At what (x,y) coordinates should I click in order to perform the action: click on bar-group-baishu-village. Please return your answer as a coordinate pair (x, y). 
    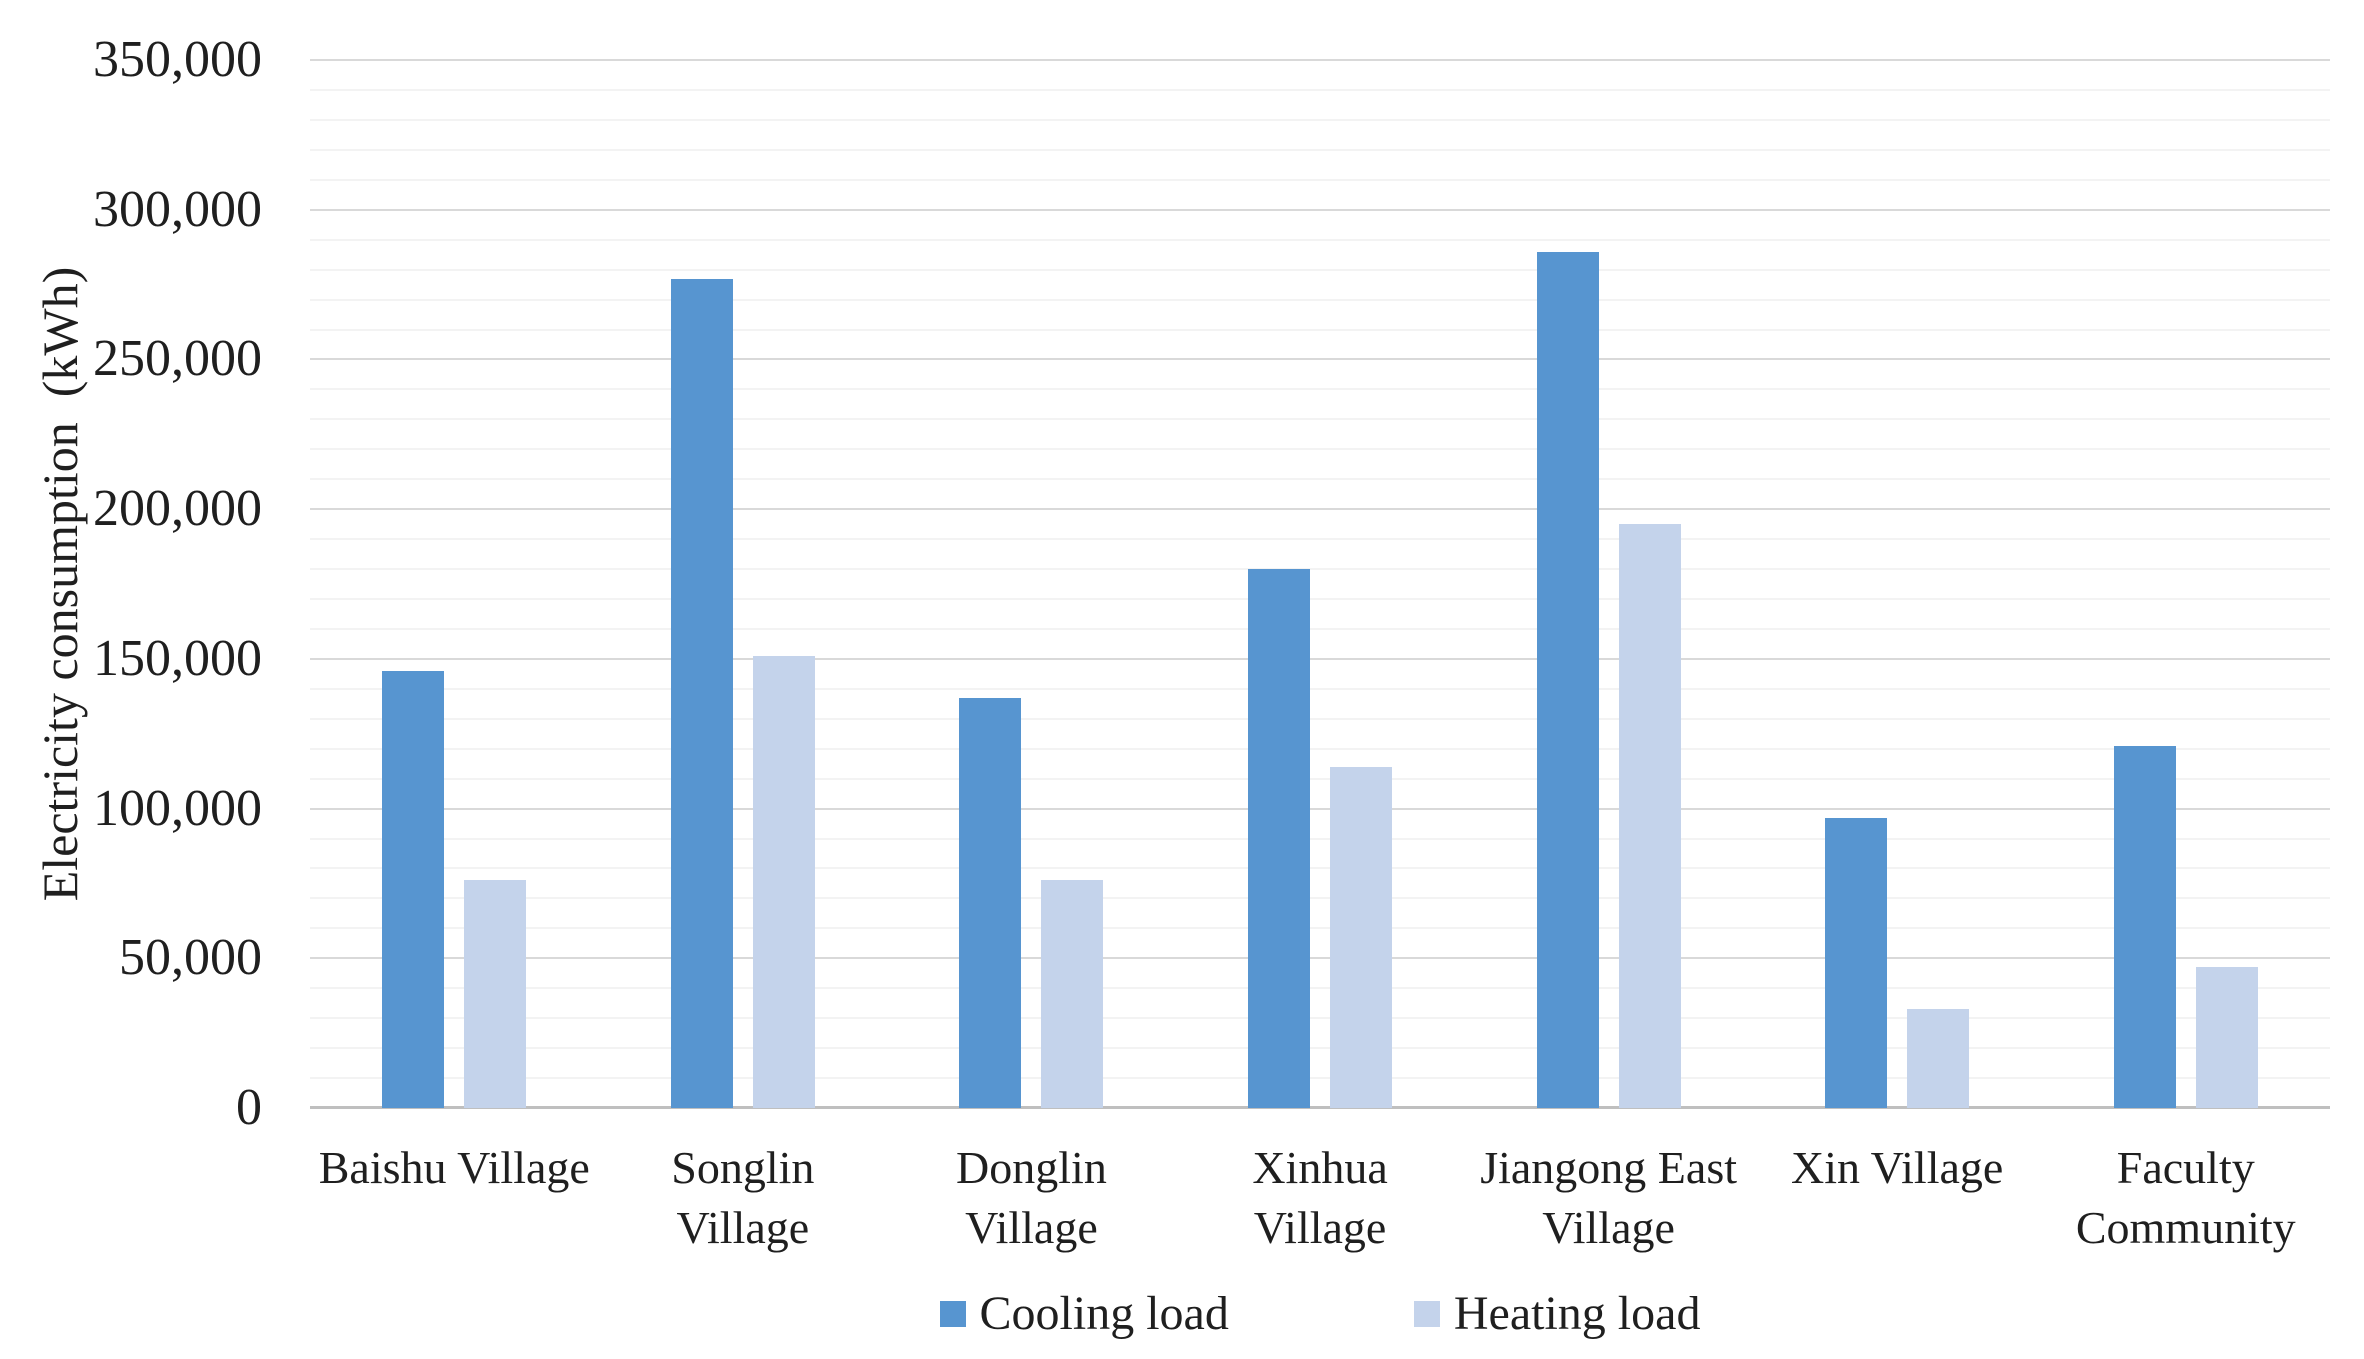
    Looking at the image, I should click on (454, 584).